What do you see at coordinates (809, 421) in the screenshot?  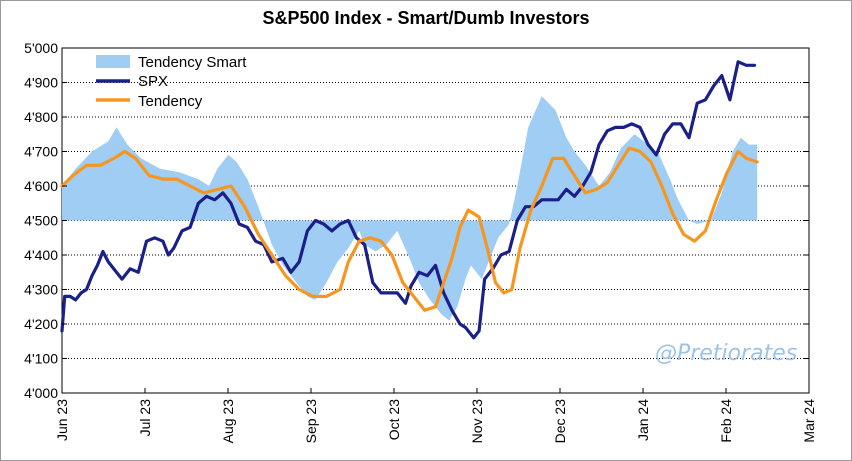 I see `x-tick-label: Mar 24` at bounding box center [809, 421].